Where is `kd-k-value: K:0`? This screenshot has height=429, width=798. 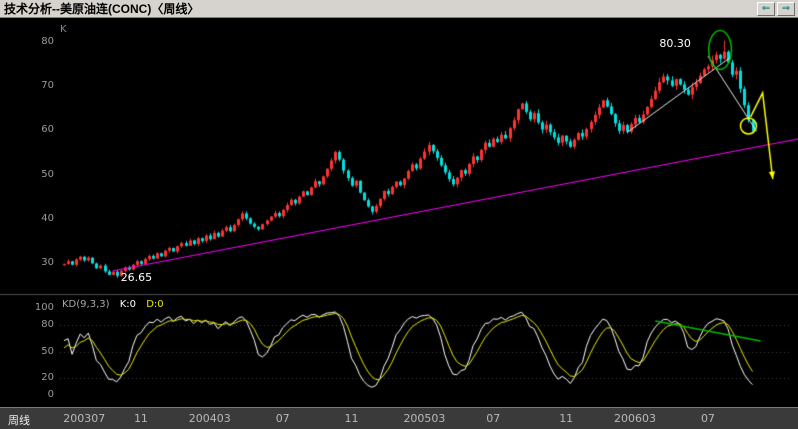 kd-k-value: K:0 is located at coordinates (127, 304).